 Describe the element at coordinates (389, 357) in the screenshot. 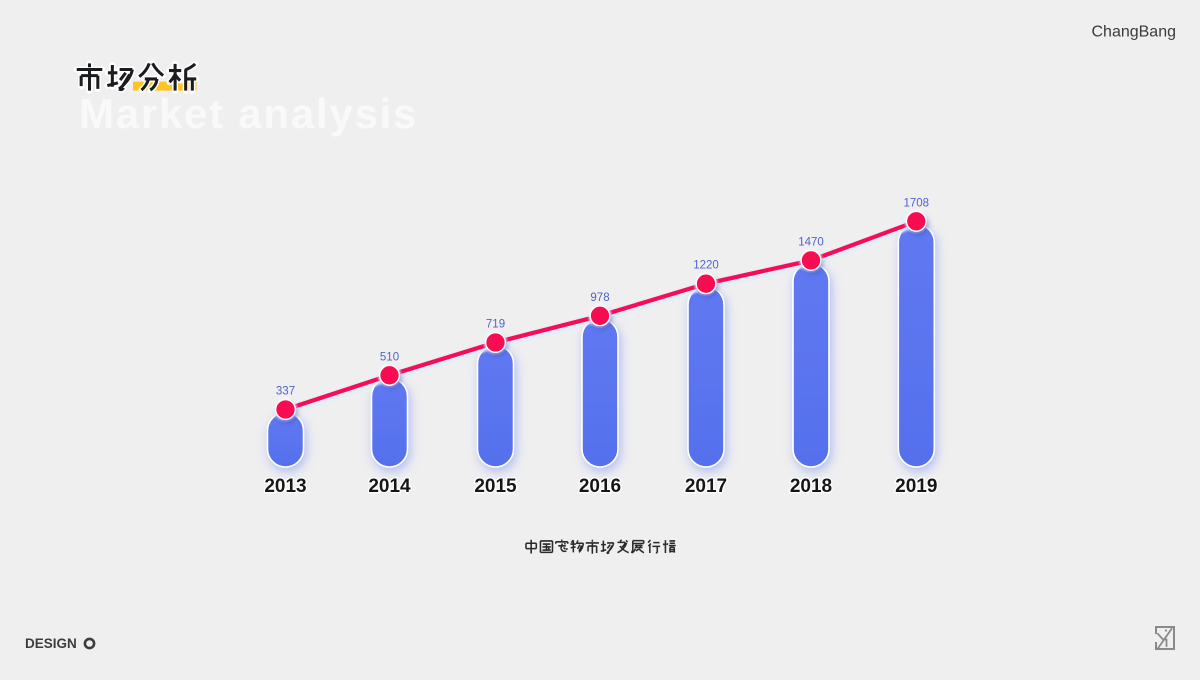

I see `svg-text: 510` at that location.